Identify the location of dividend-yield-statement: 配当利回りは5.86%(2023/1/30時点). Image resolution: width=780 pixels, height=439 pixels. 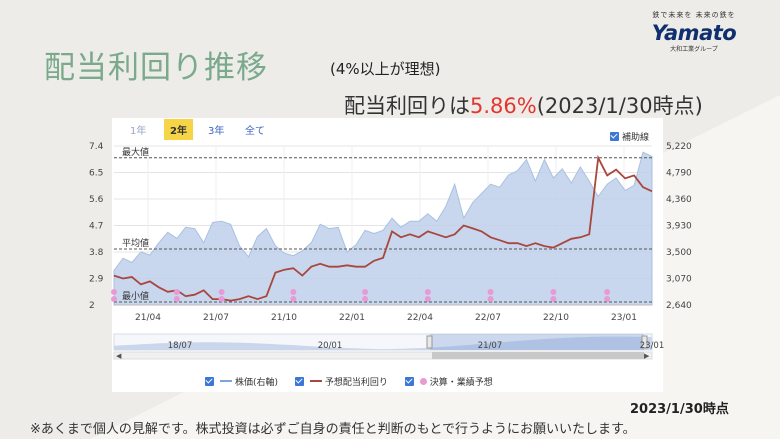
(523, 105).